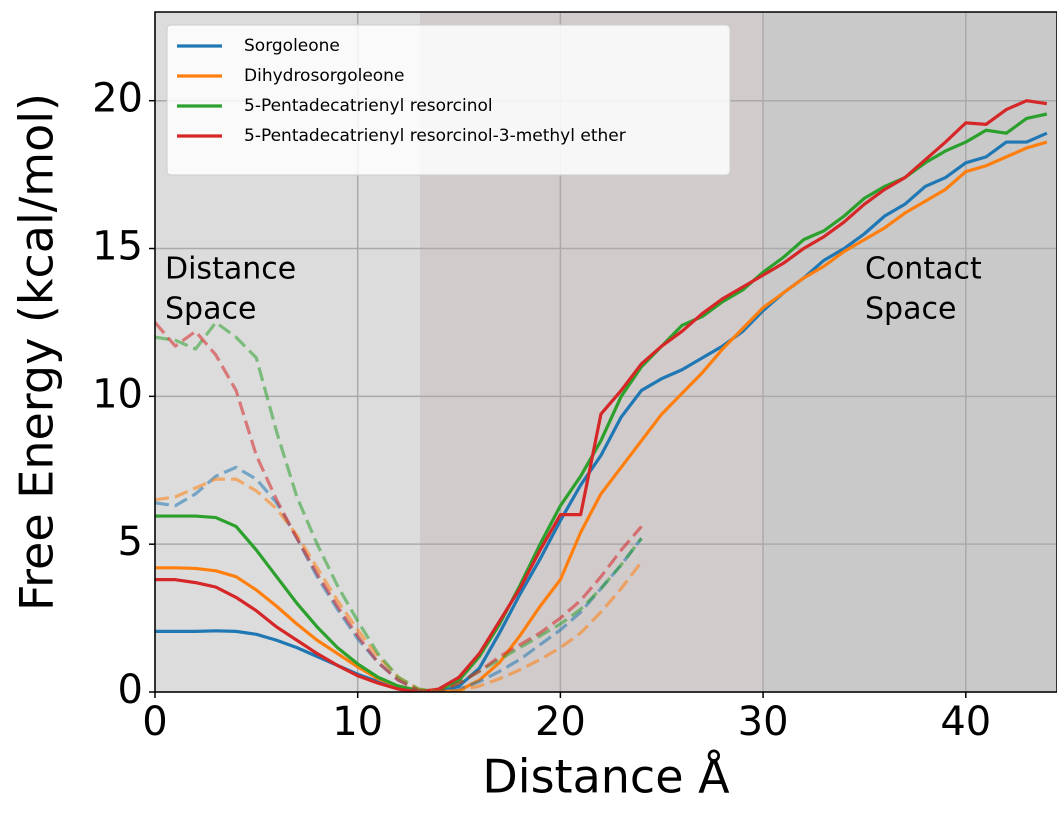 The image size is (1057, 815). Describe the element at coordinates (154, 722) in the screenshot. I see `x-tick-label: 0` at that location.